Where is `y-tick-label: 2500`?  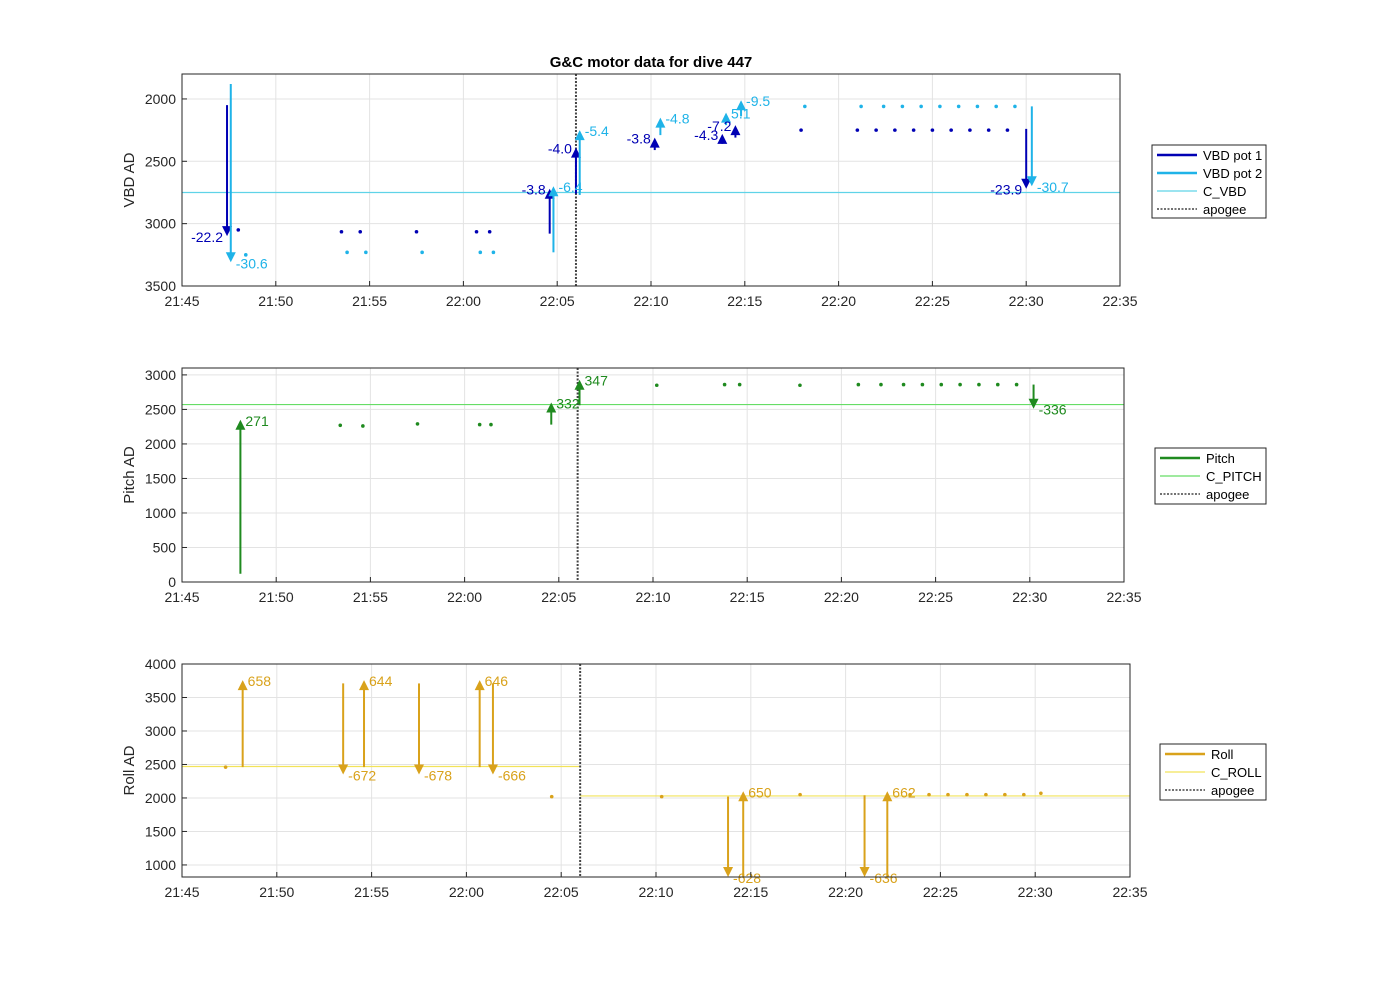
y-tick-label: 2500 is located at coordinates (160, 161).